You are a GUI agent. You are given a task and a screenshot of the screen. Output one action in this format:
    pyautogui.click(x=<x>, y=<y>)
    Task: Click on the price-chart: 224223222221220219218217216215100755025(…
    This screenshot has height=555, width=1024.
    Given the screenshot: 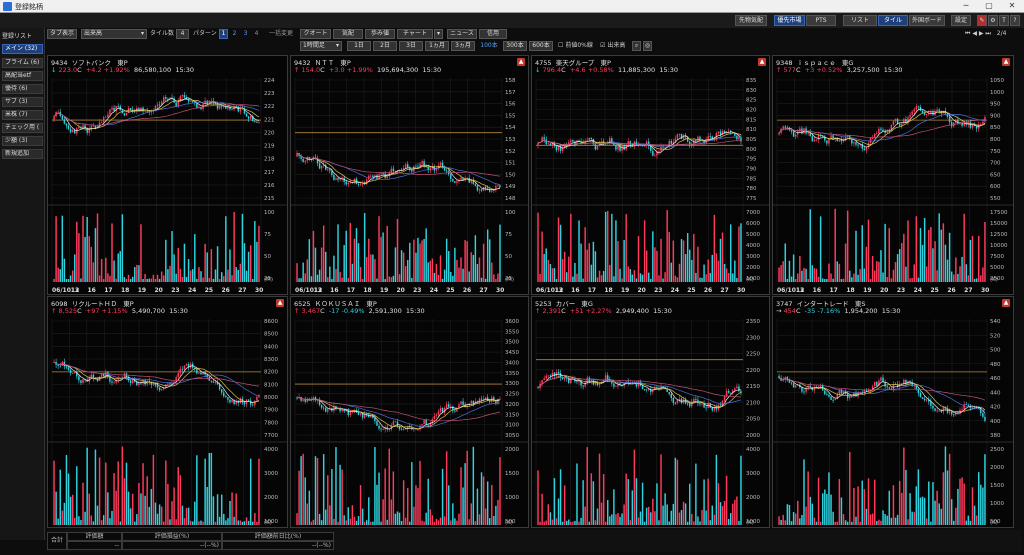 What is the action you would take?
    pyautogui.click(x=168, y=185)
    